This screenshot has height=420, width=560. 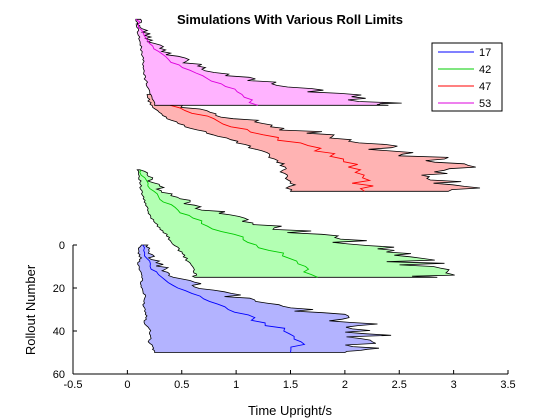 I want to click on legend: 17 42 47 53, so click(x=467, y=77).